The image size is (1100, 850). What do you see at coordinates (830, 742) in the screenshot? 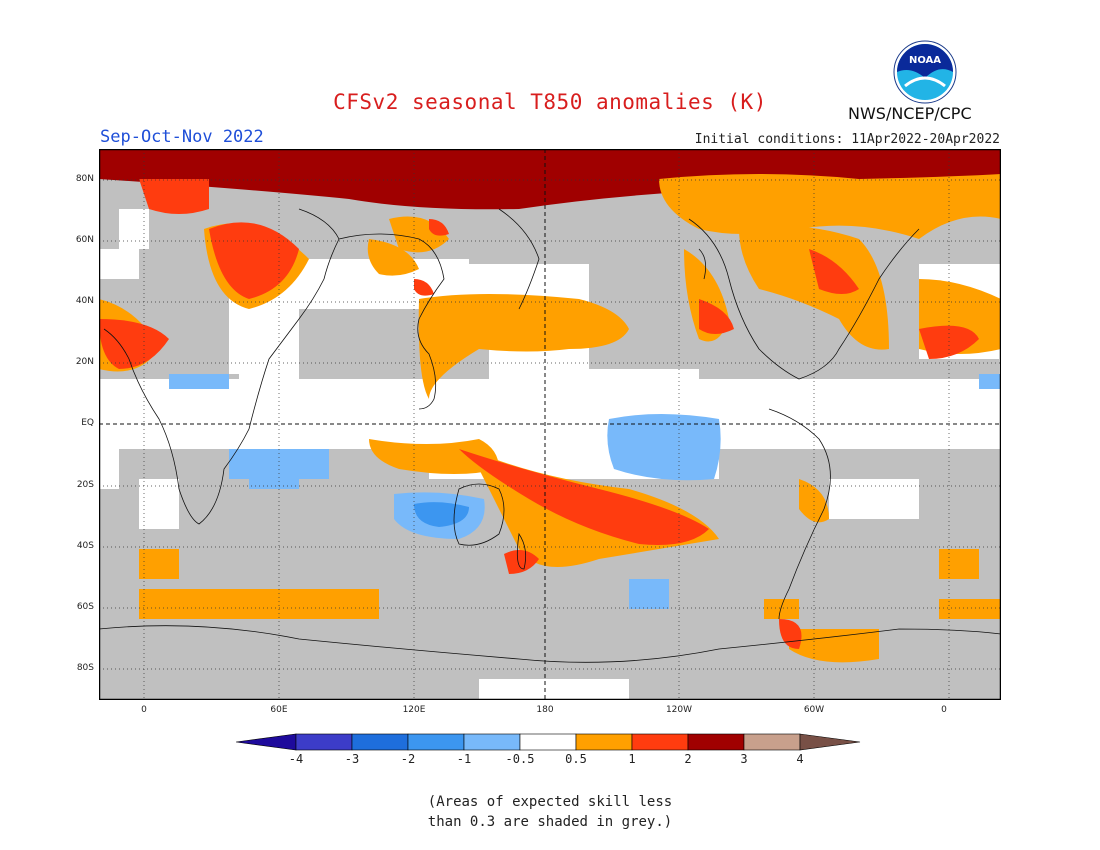
I see `colorbar-arrow-high` at bounding box center [830, 742].